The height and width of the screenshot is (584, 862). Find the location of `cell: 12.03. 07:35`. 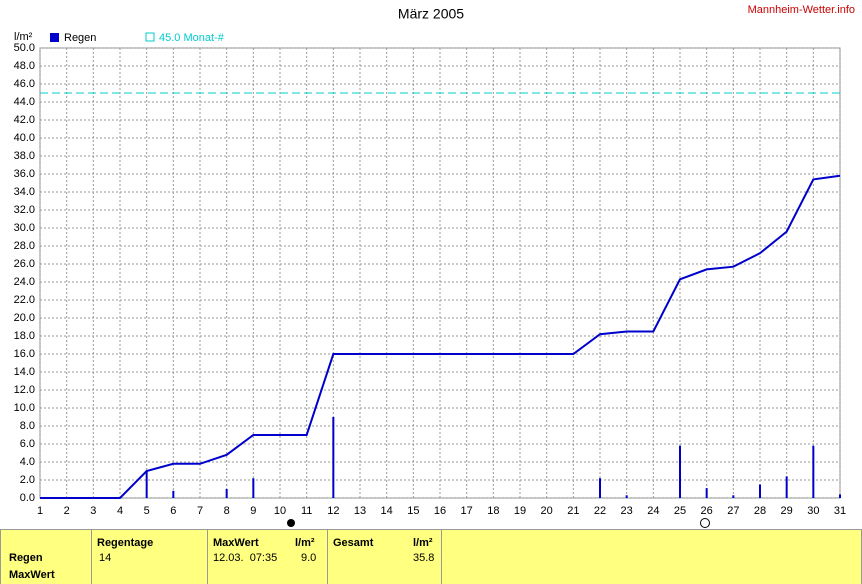

cell: 12.03. 07:35 is located at coordinates (245, 558).